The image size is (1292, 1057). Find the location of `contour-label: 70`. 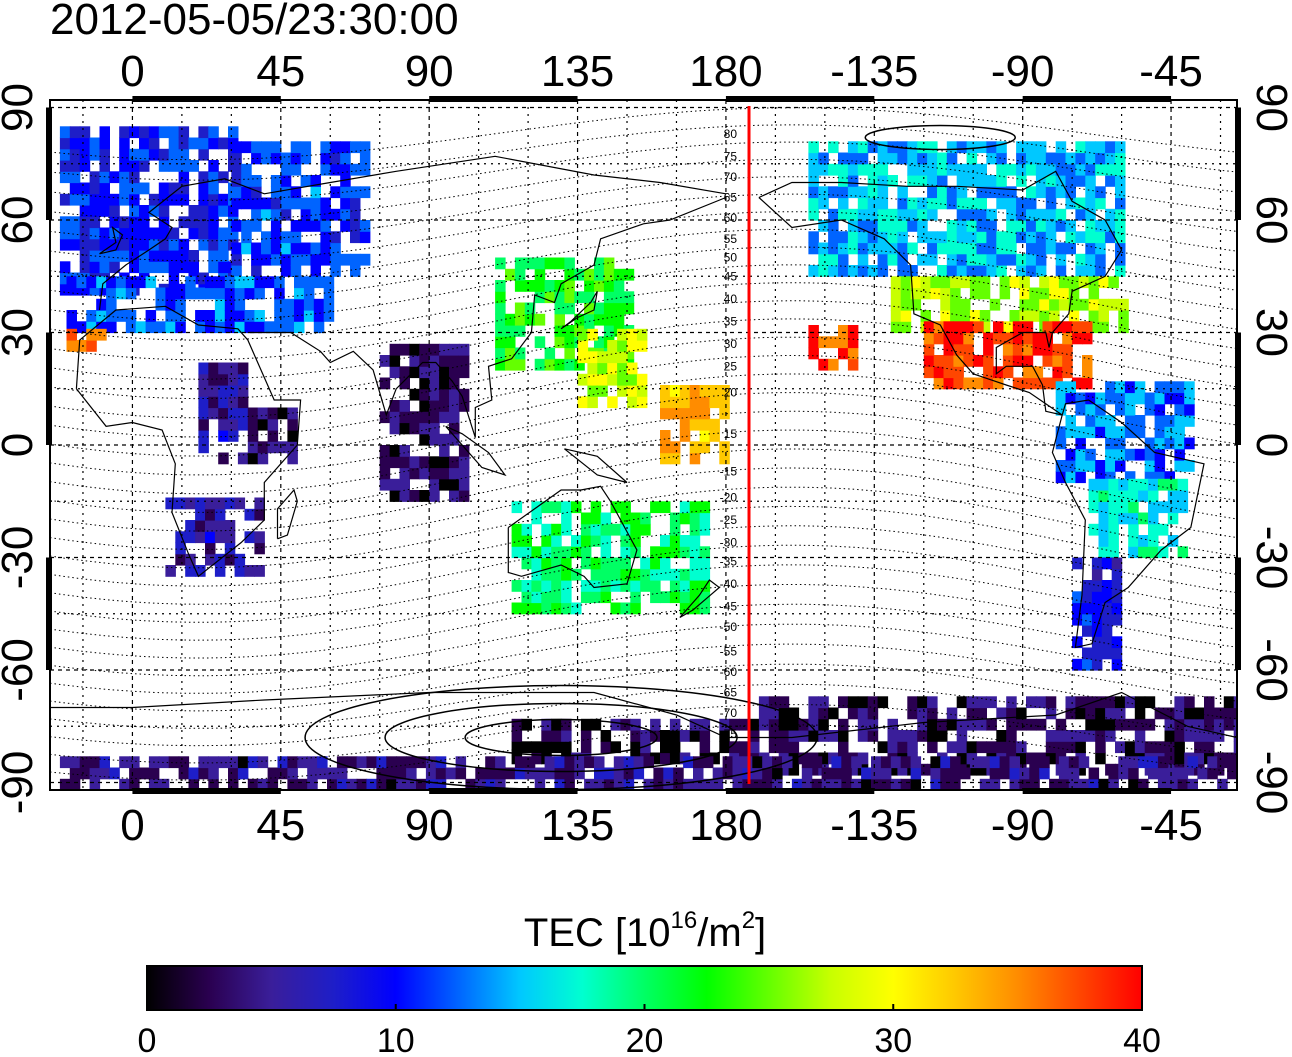

contour-label: 70 is located at coordinates (731, 177).